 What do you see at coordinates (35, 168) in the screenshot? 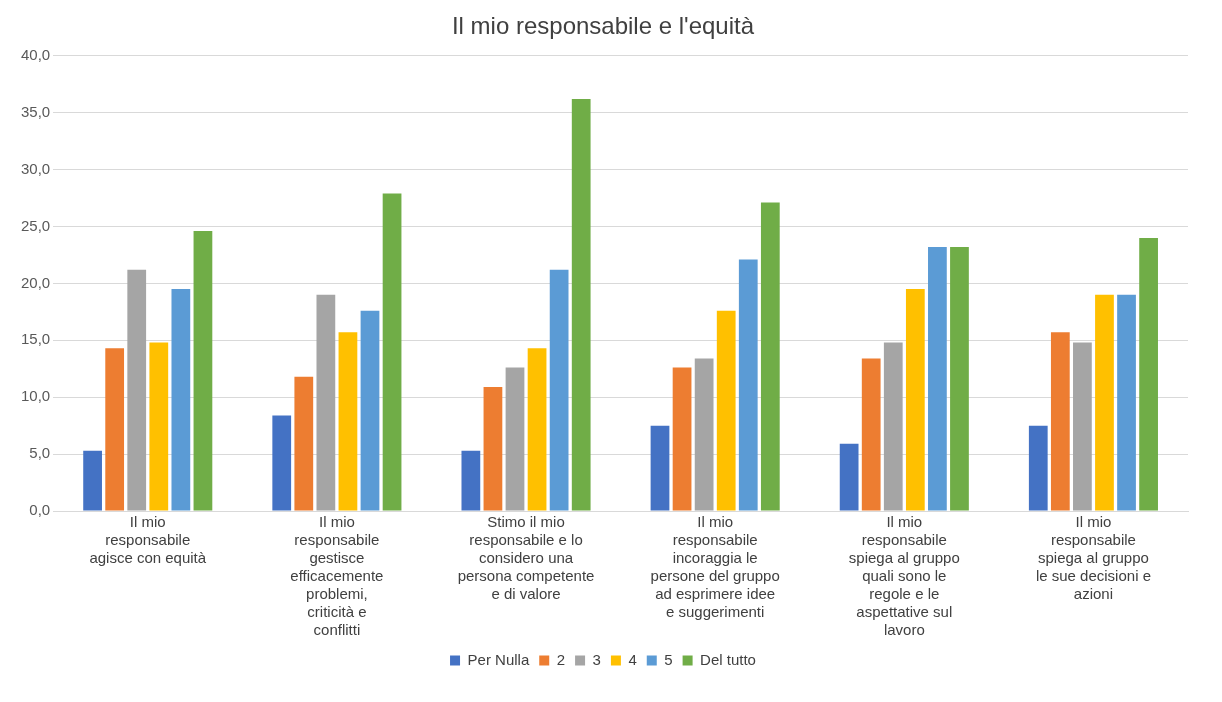
I see `y-tick-label: 30,0` at bounding box center [35, 168].